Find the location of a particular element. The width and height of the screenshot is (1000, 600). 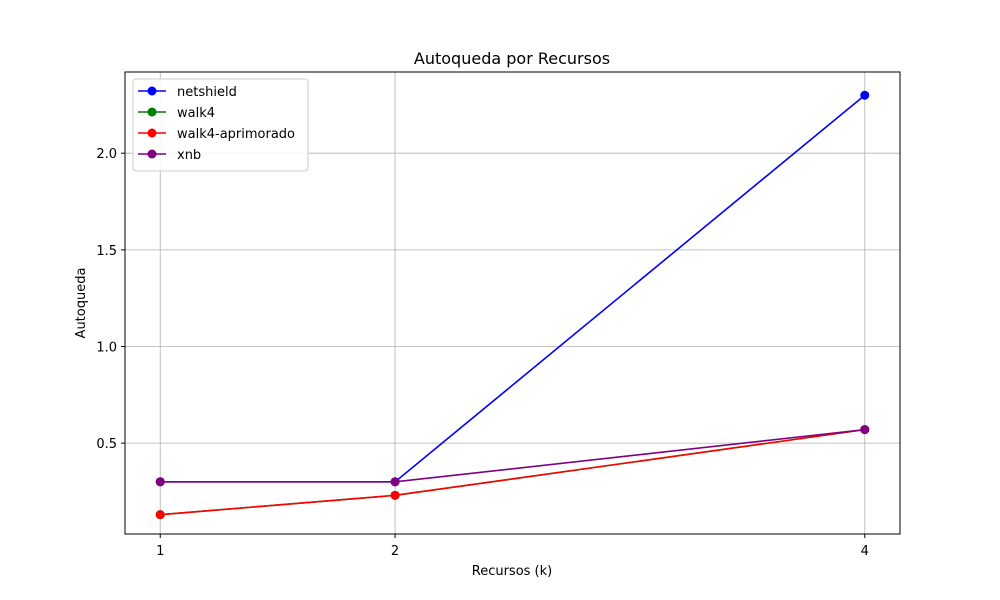

legend-item: walk4-aprimorado is located at coordinates (216, 134).